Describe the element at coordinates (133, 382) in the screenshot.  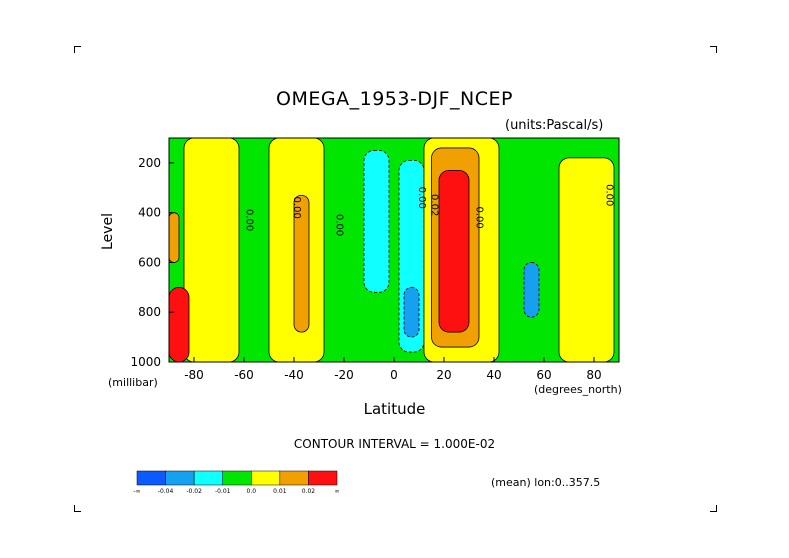
I see `y-axis-unit: (millibar)` at that location.